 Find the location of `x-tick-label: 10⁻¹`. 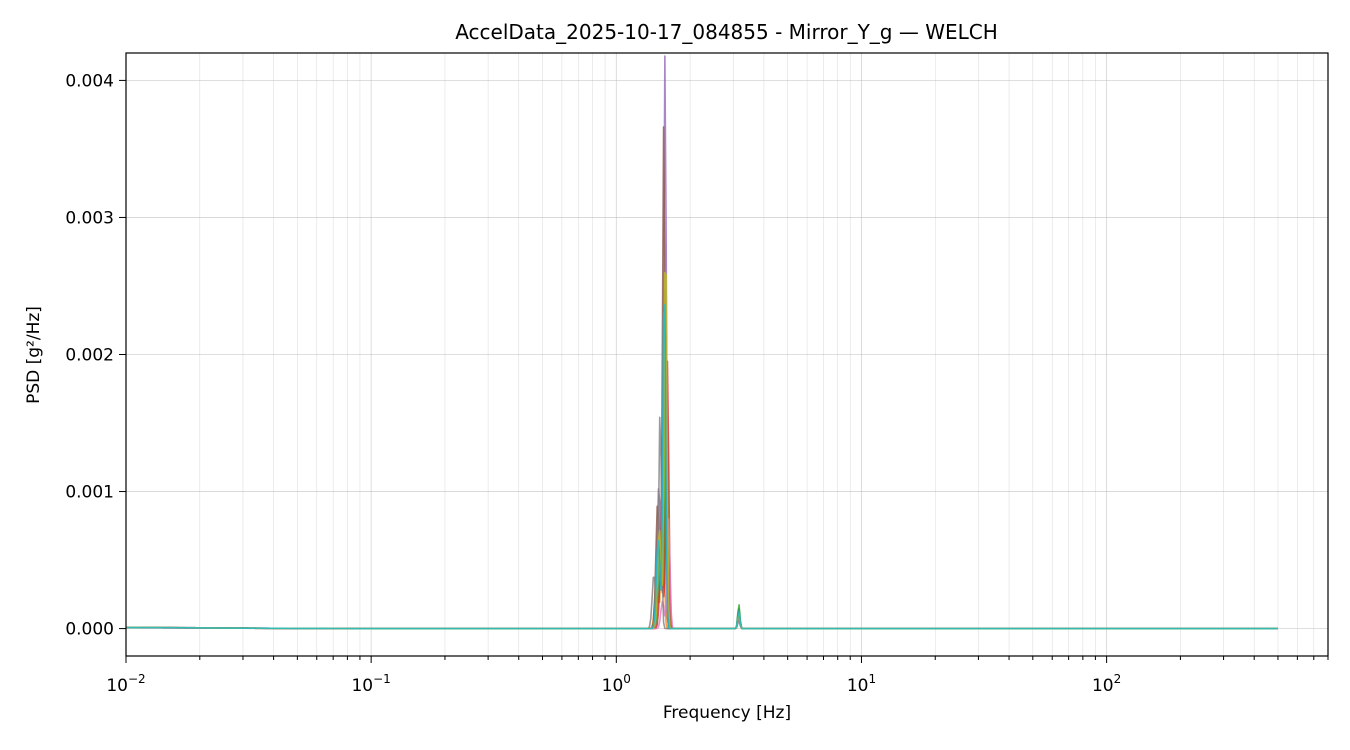

x-tick-label: 10⁻¹ is located at coordinates (370, 684).